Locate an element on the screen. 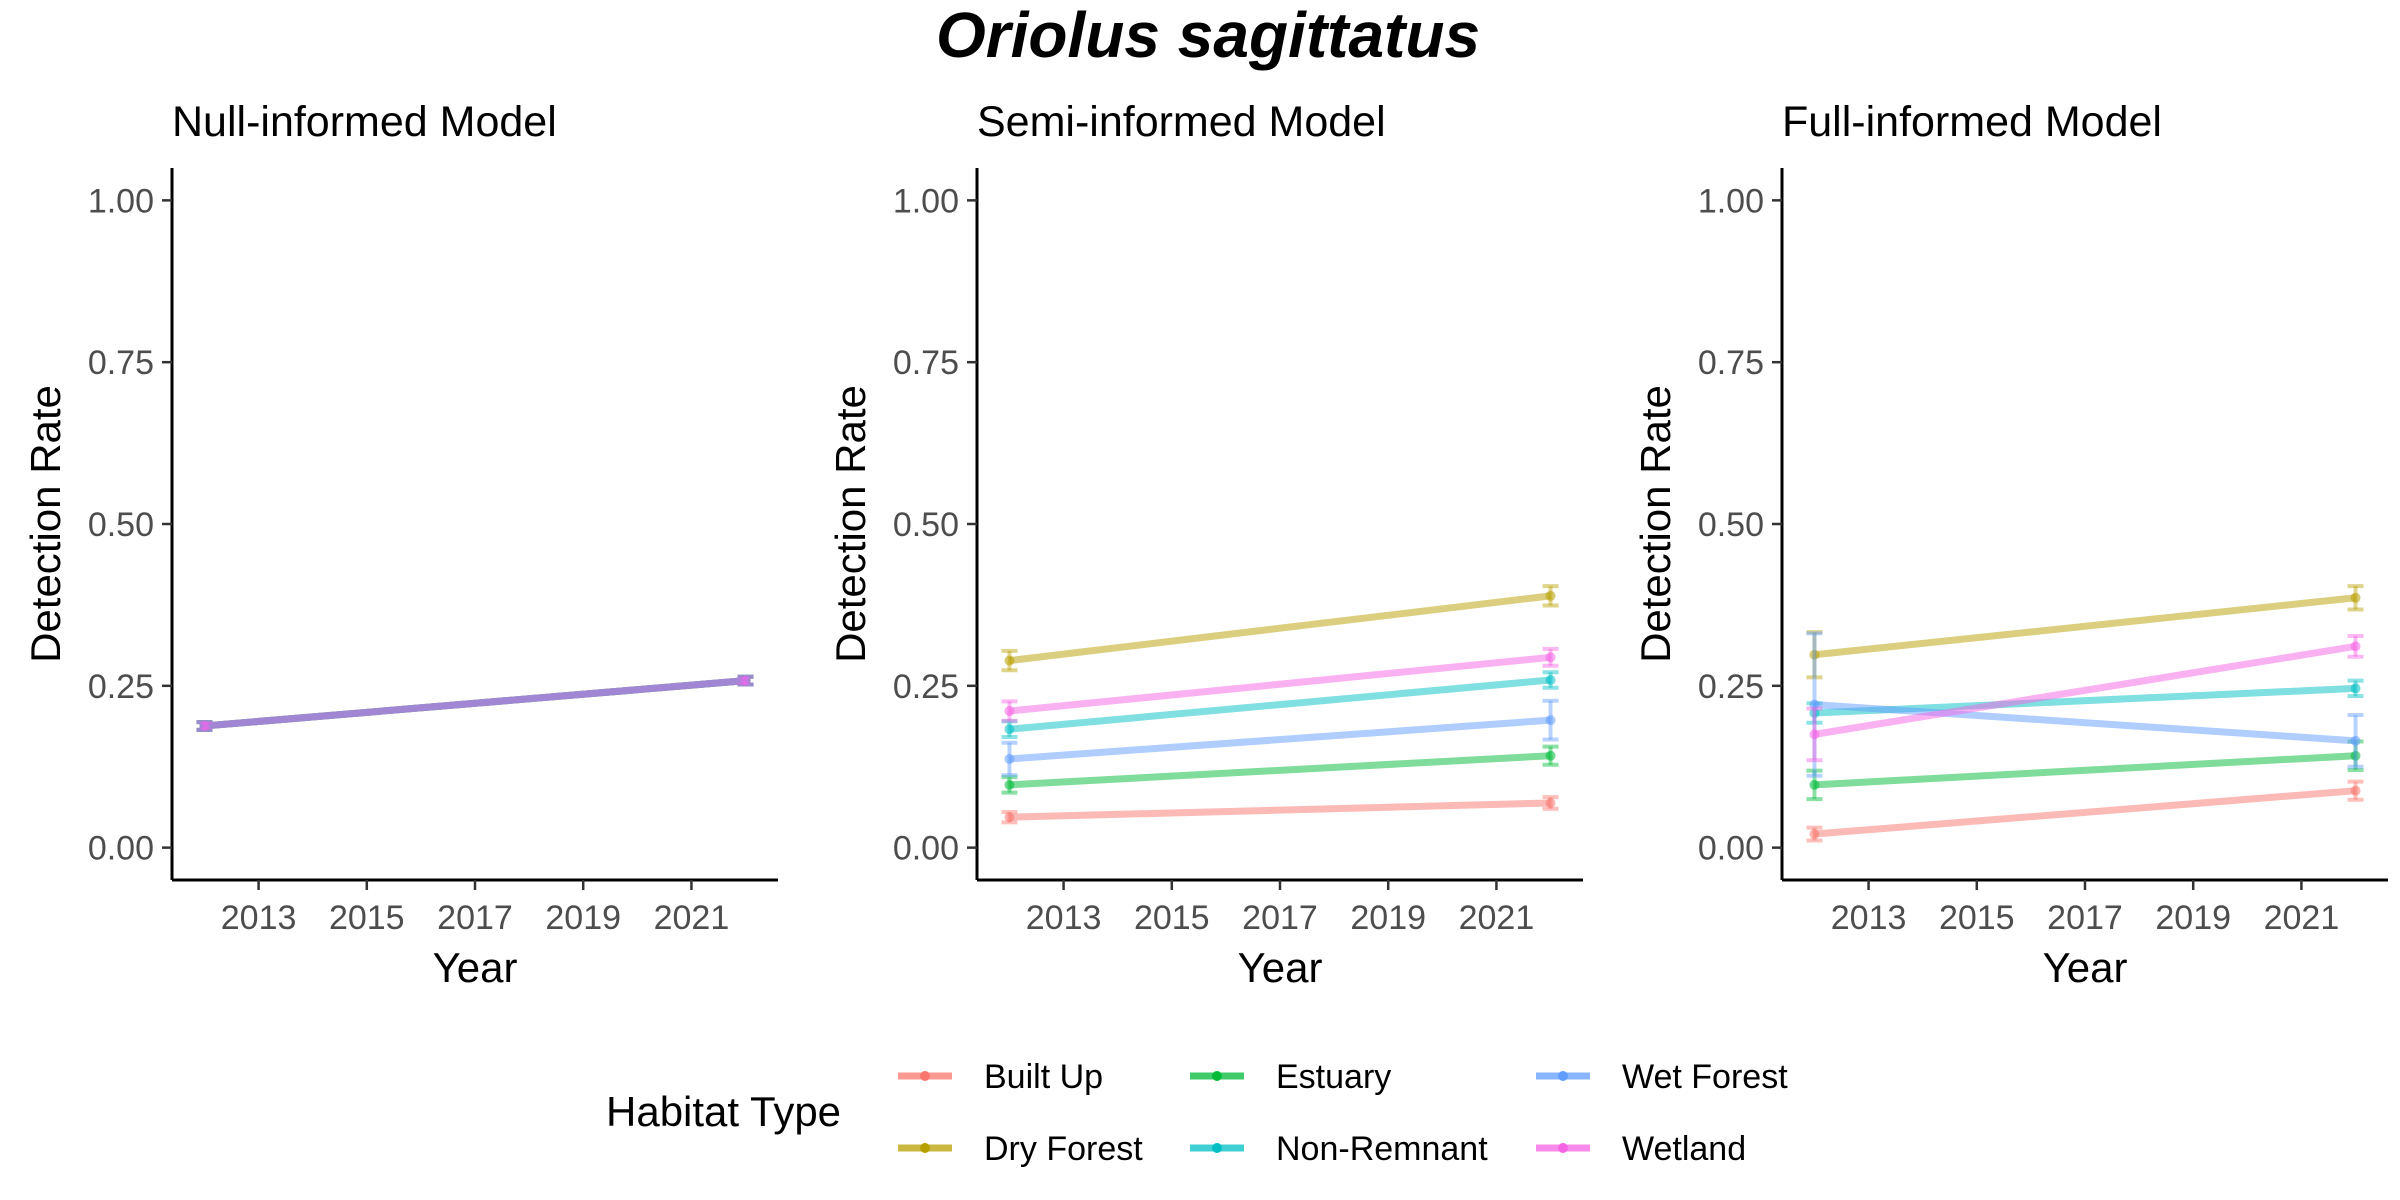 The image size is (2400, 1200). series-wet-forest is located at coordinates (2085, 704).